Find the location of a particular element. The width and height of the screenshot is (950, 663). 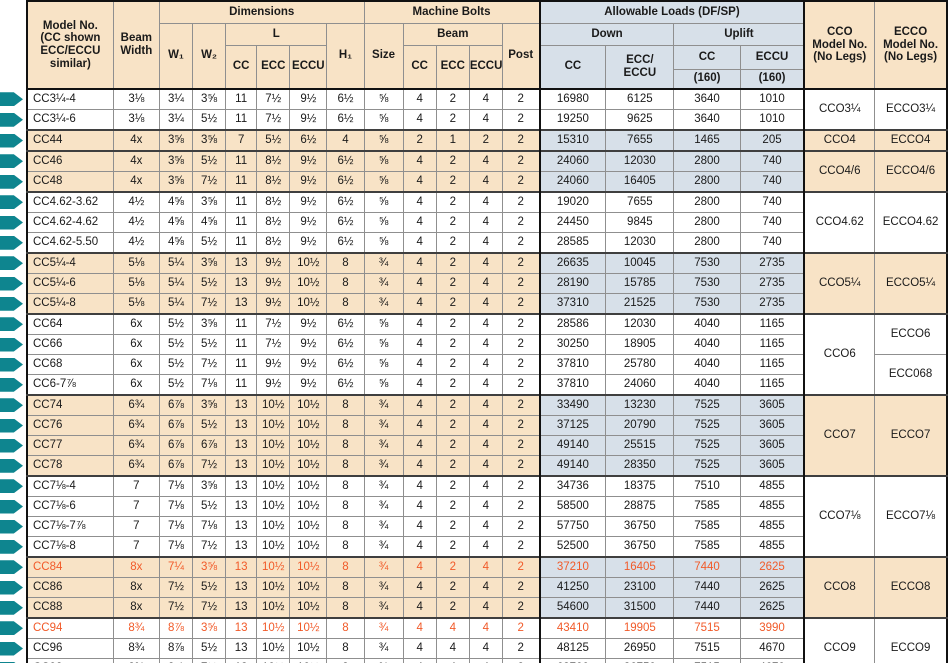

cell-l-eccu: 9½ is located at coordinates (308, 364).